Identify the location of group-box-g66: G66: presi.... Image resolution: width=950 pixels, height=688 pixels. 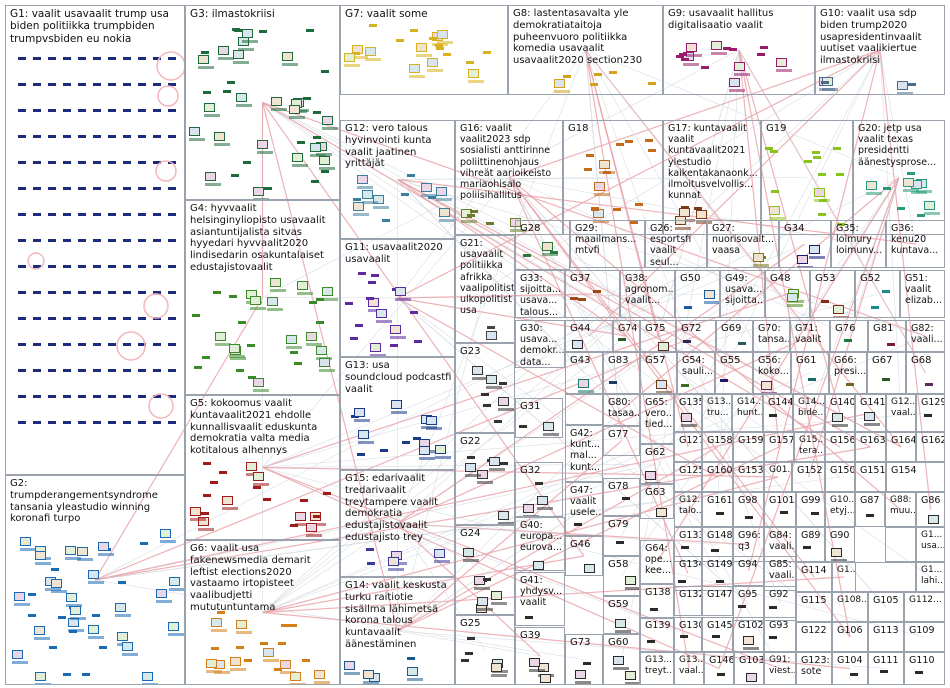
(848, 373).